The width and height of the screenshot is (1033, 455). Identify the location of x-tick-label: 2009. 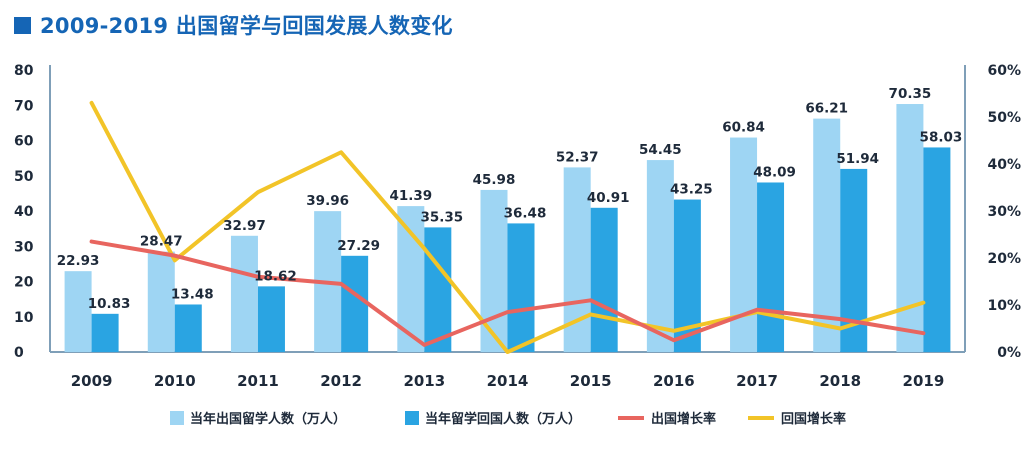
(92, 381).